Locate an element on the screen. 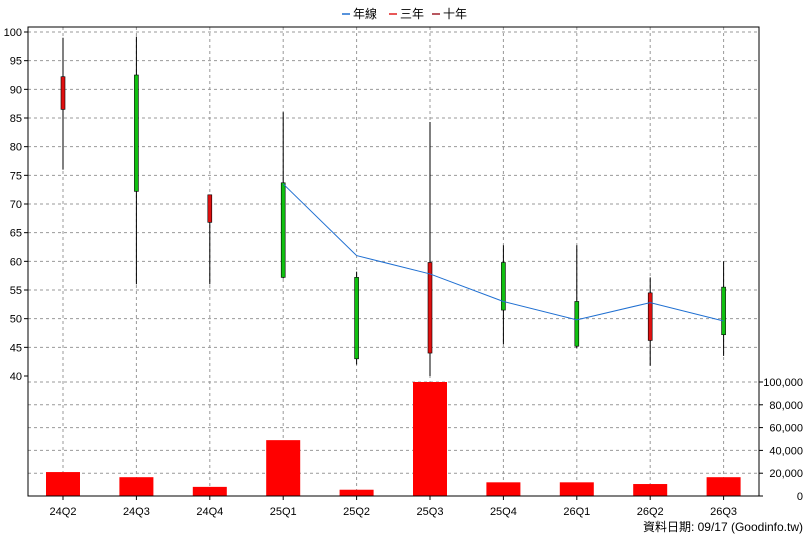  price-tick-label: 90 is located at coordinates (16, 90).